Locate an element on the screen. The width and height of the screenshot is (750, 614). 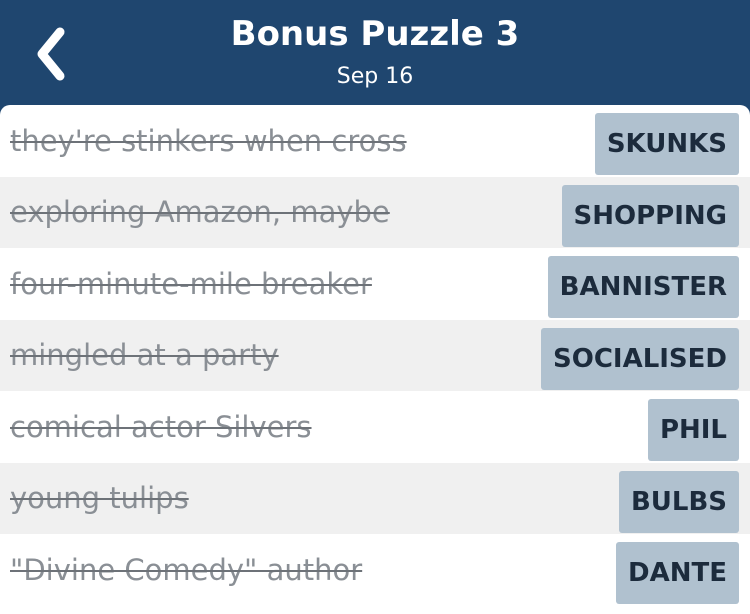
back-button is located at coordinates (55, 54).